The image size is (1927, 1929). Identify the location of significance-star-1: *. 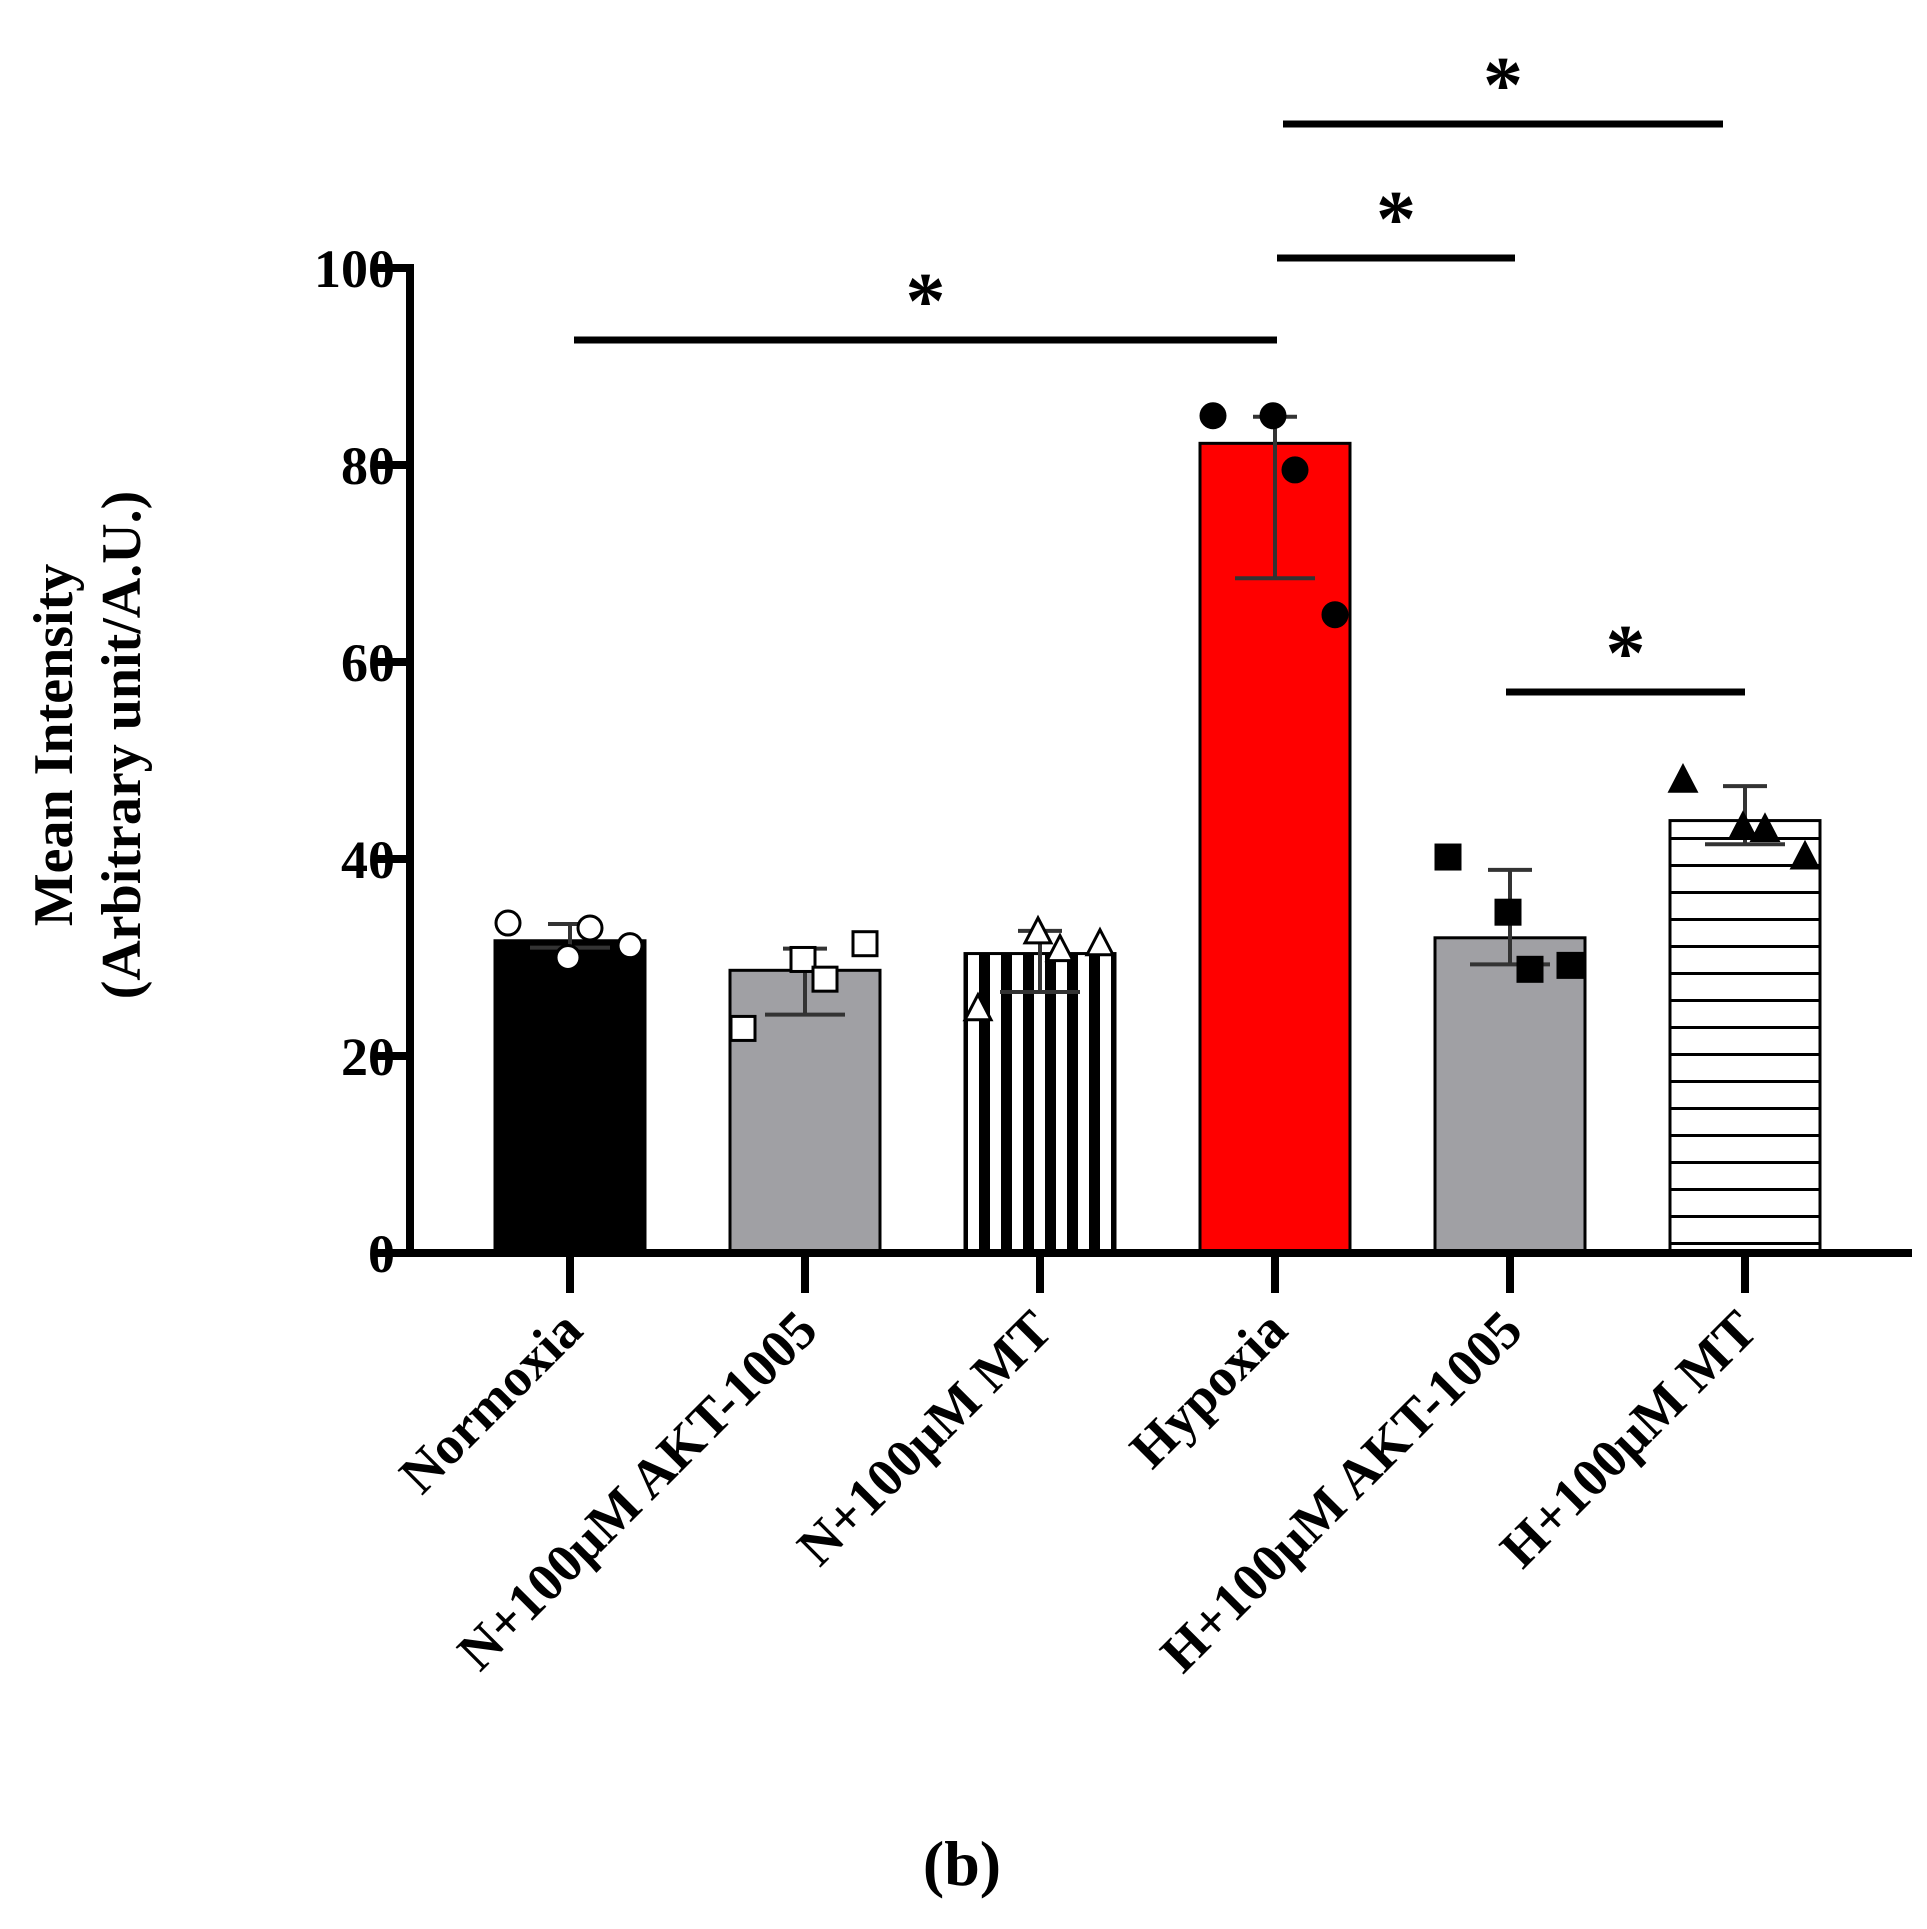
(926, 302).